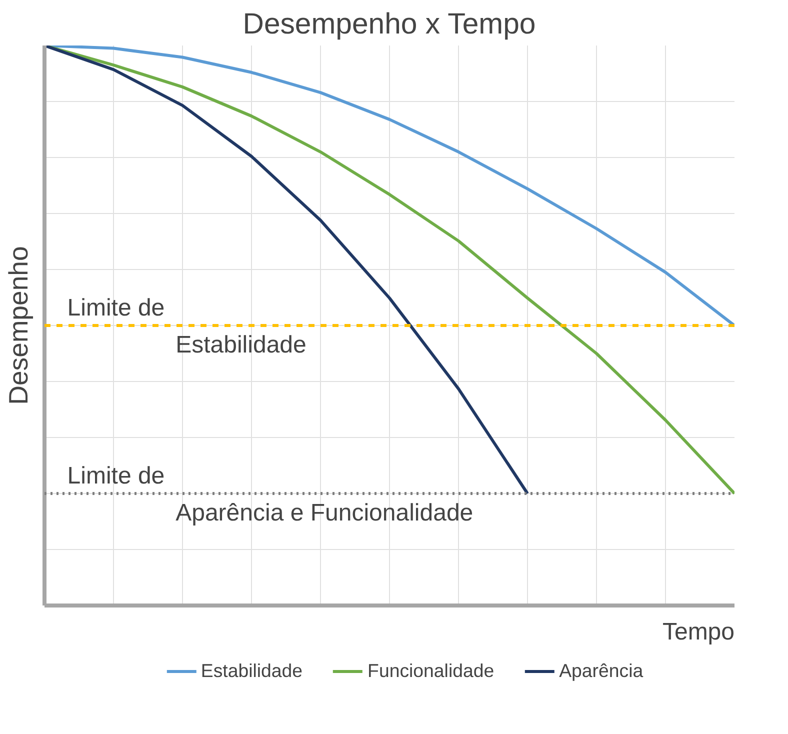 This screenshot has height=734, width=788. I want to click on legend-label: Funcionalidade, so click(431, 671).